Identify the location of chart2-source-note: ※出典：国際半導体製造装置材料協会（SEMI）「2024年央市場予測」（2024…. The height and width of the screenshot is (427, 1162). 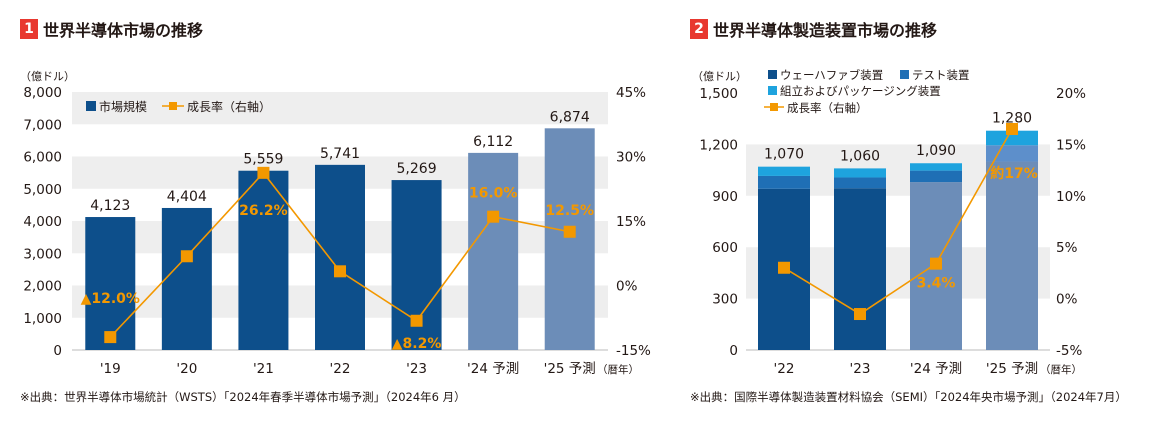
(908, 397).